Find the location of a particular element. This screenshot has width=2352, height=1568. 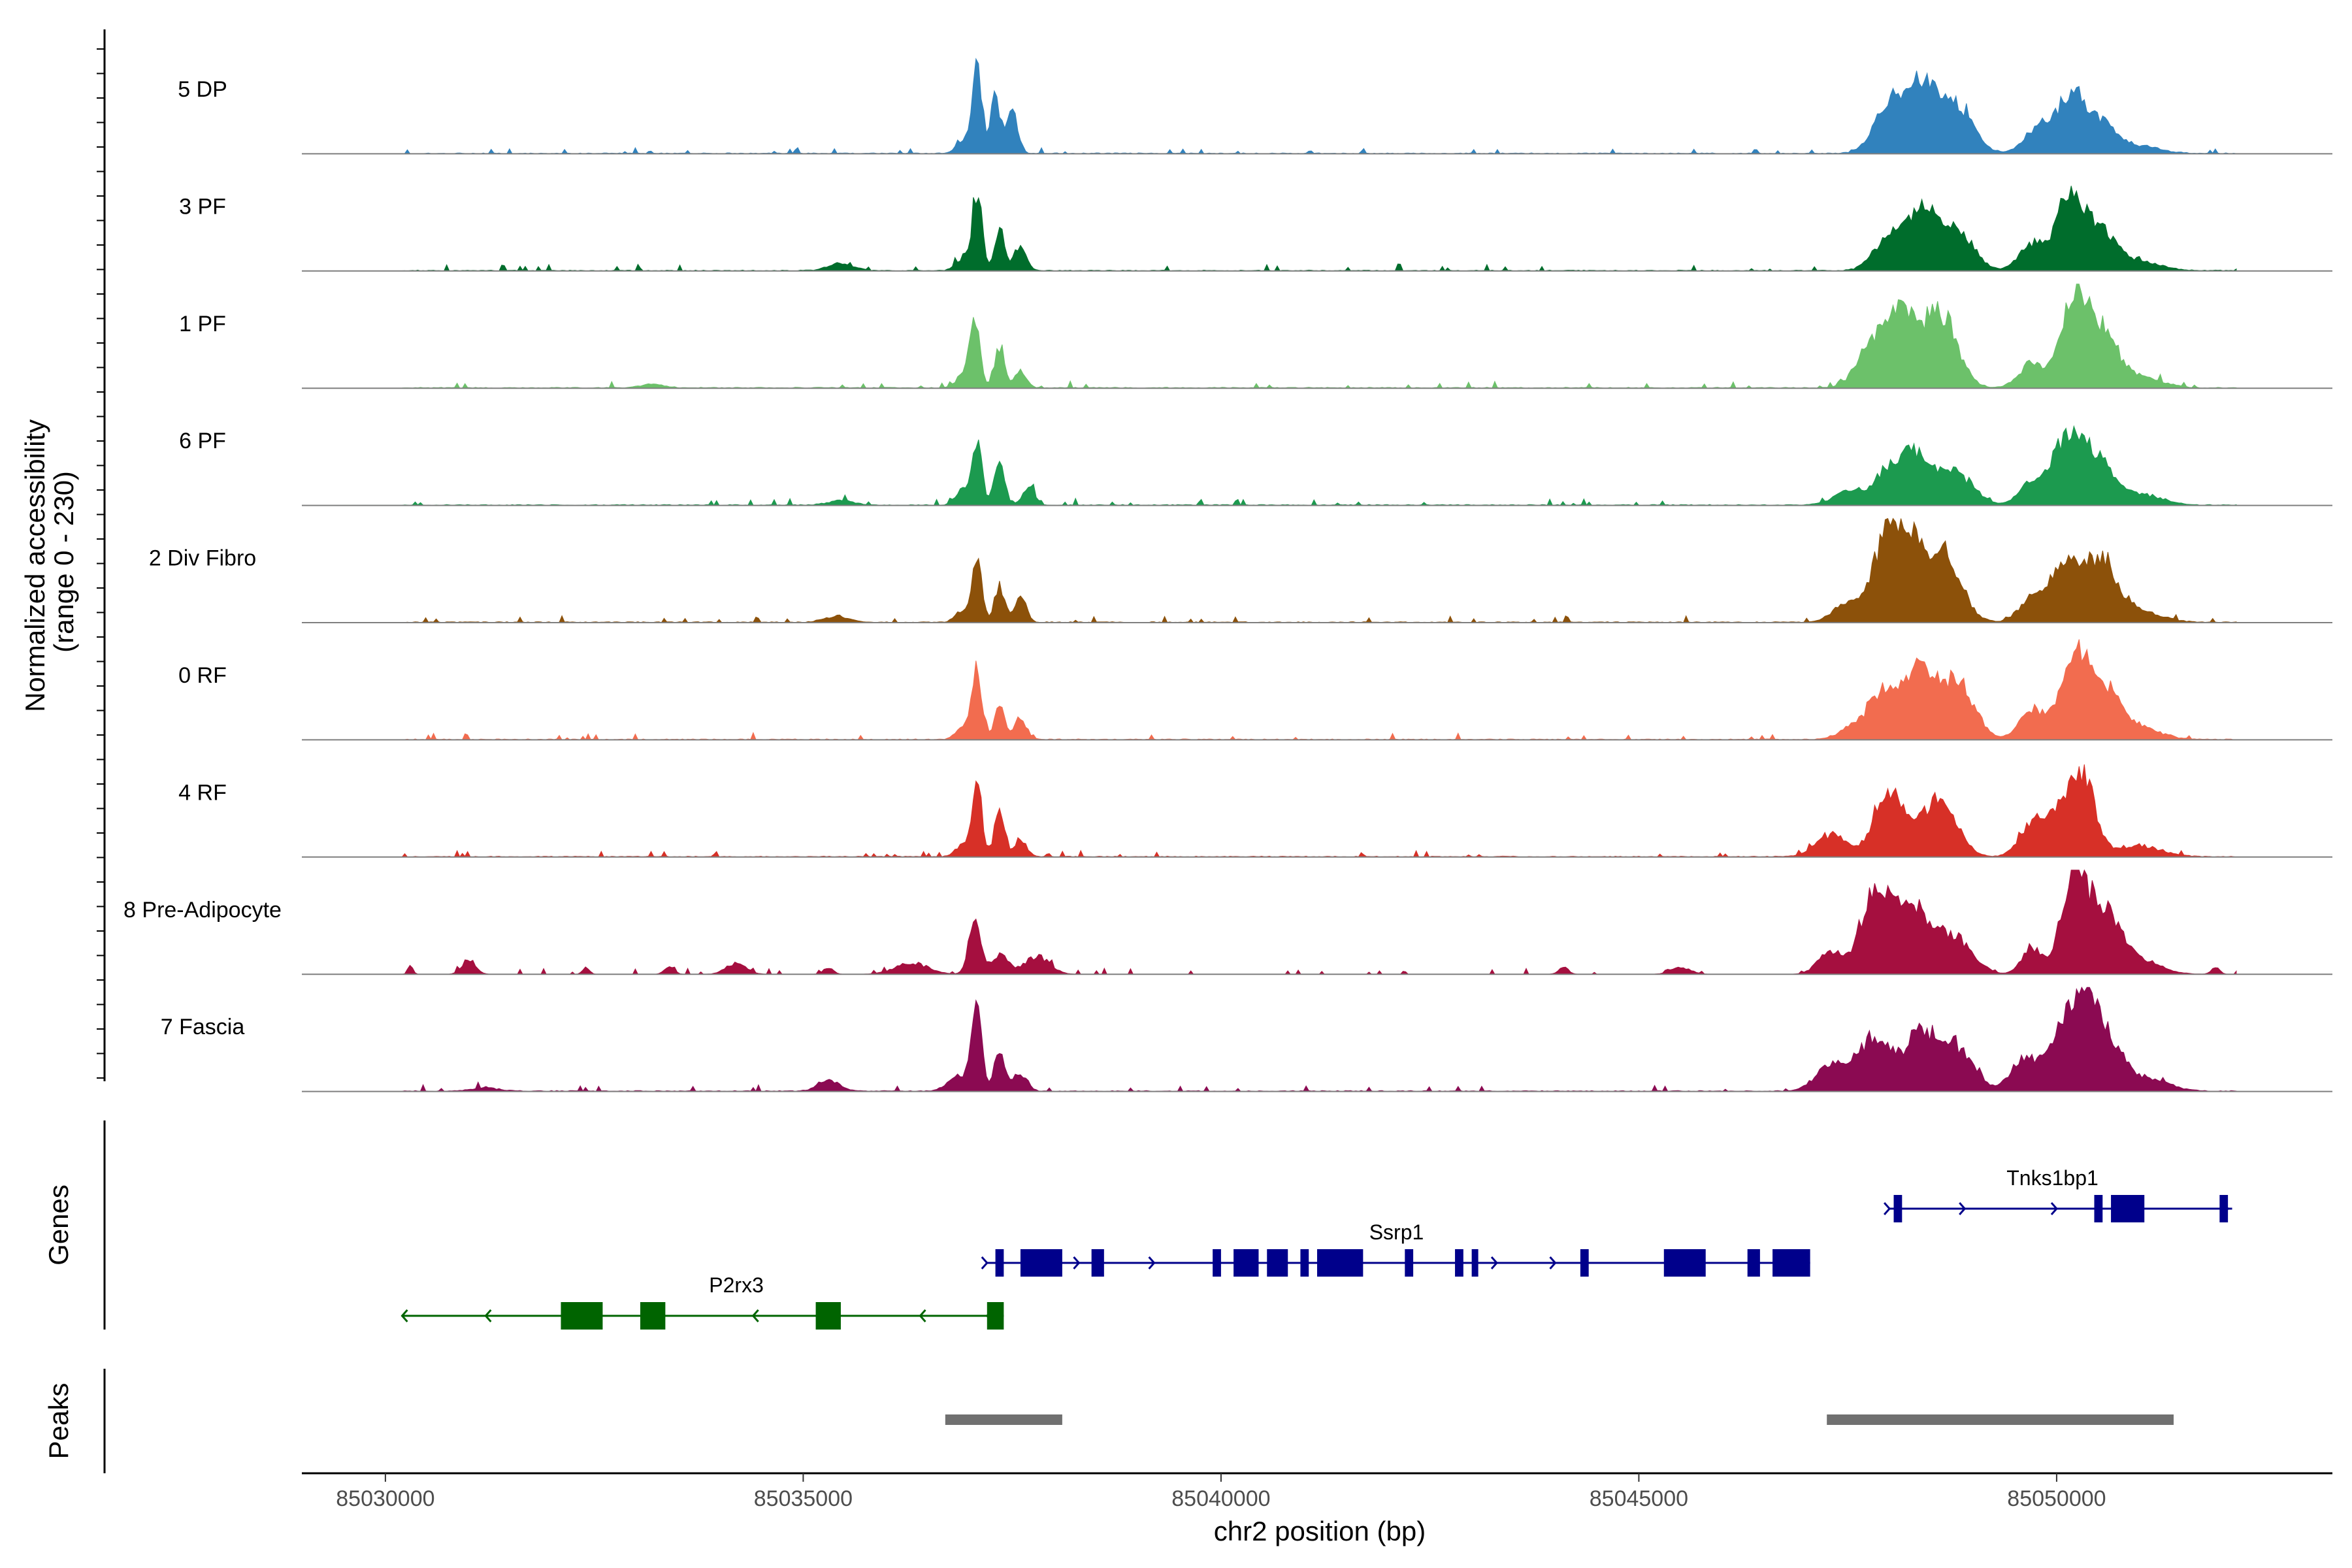

x-tick-label: 85035000 is located at coordinates (803, 1498).